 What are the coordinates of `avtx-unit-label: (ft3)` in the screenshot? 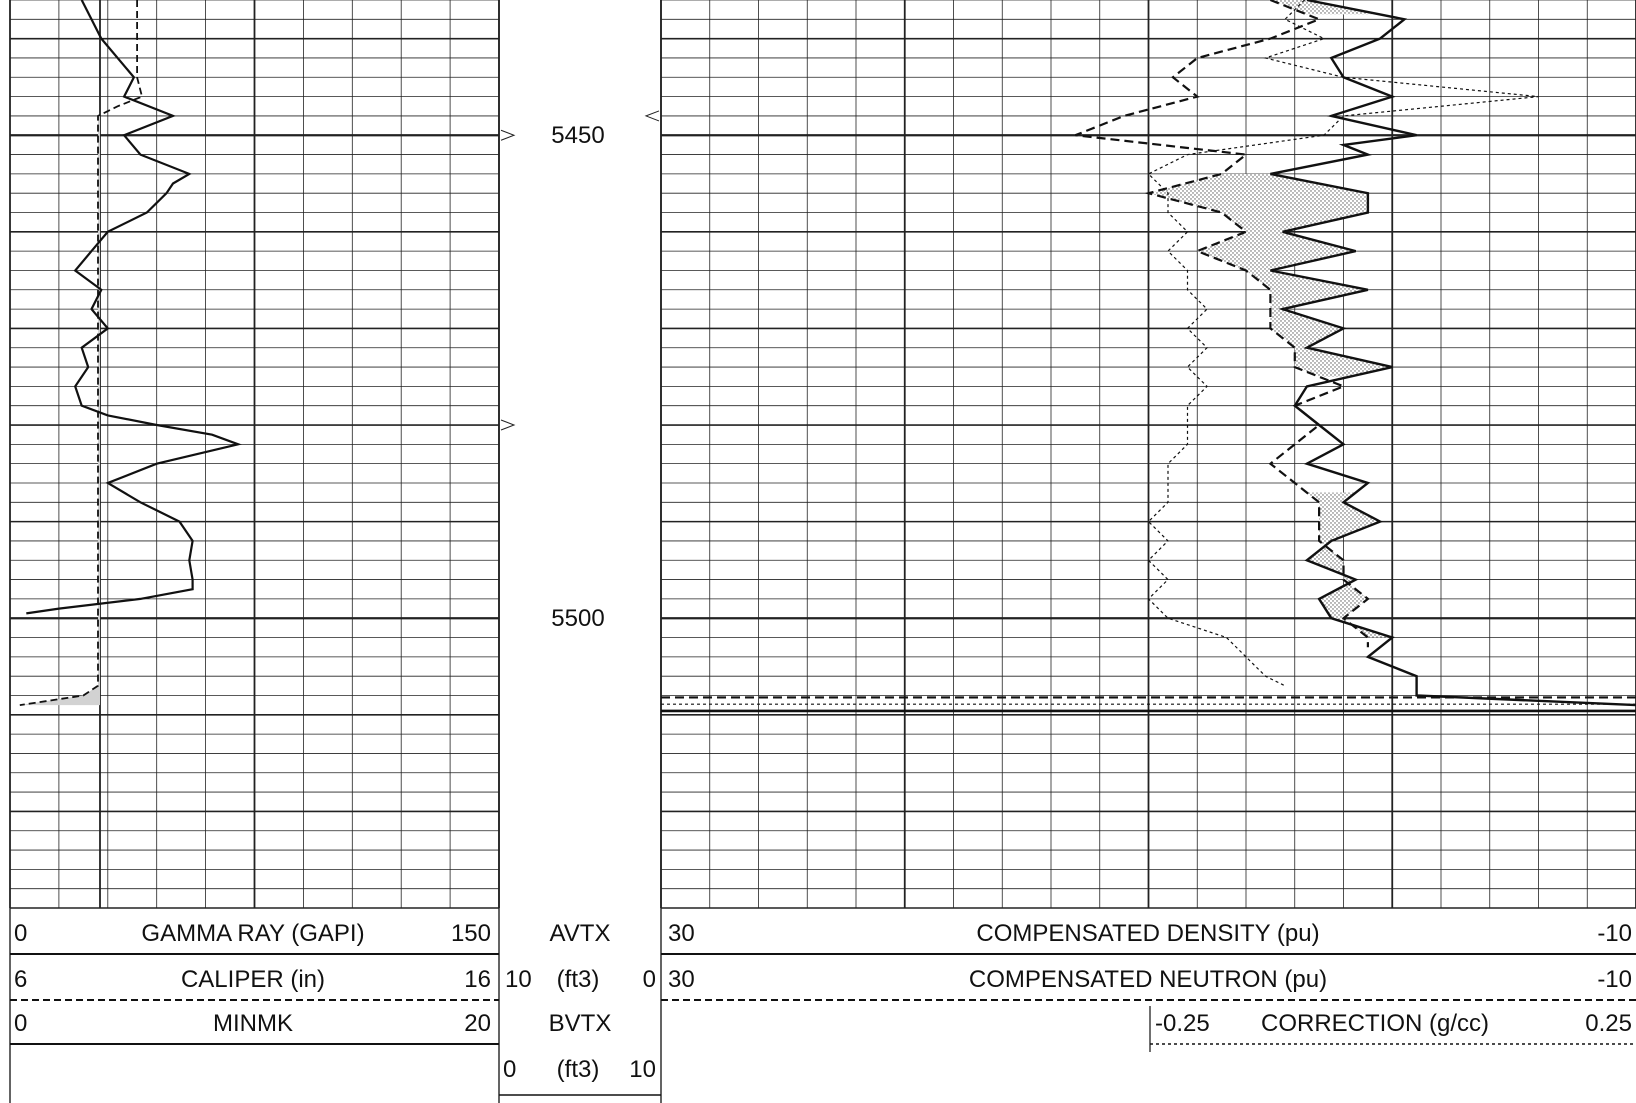 It's located at (578, 979).